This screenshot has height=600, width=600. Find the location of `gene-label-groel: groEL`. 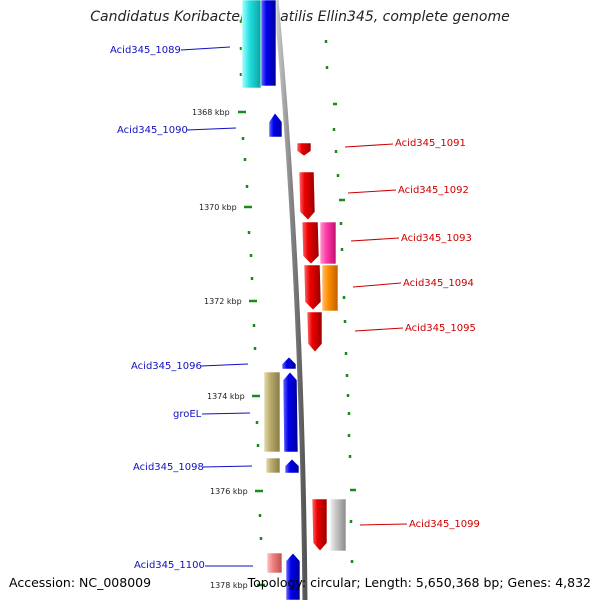

gene-label-groel: groEL is located at coordinates (187, 414).